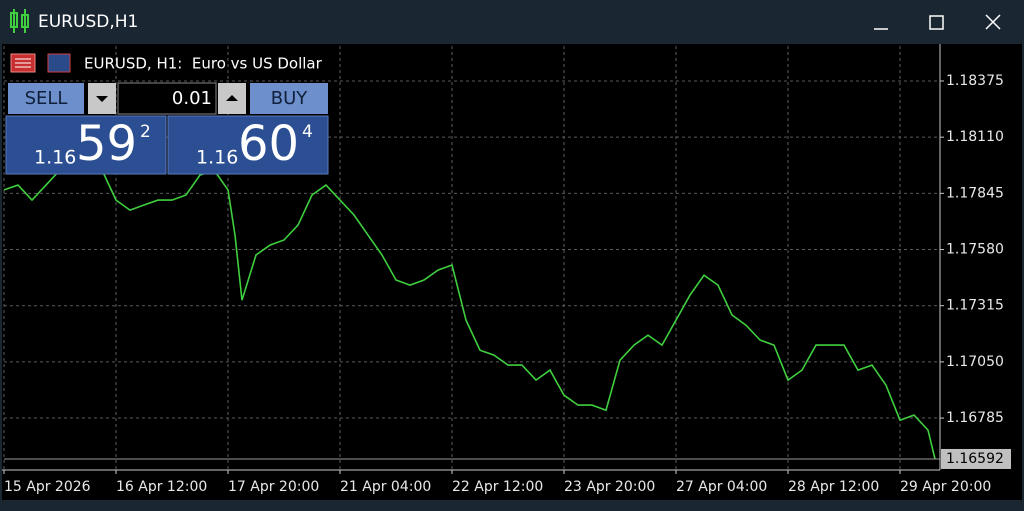  I want to click on window-title: EURUSD,H1, so click(88, 22).